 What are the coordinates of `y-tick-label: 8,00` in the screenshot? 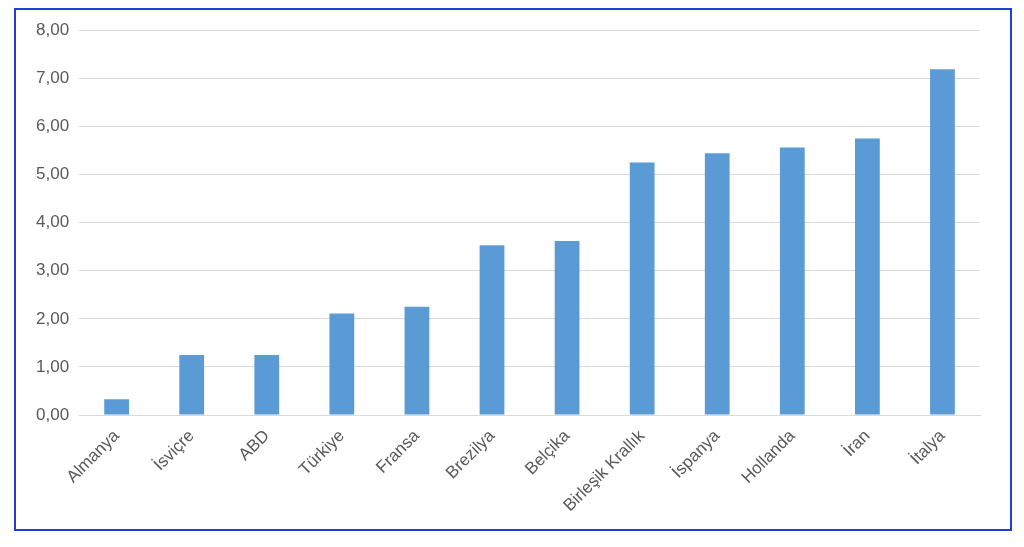 It's located at (52, 29).